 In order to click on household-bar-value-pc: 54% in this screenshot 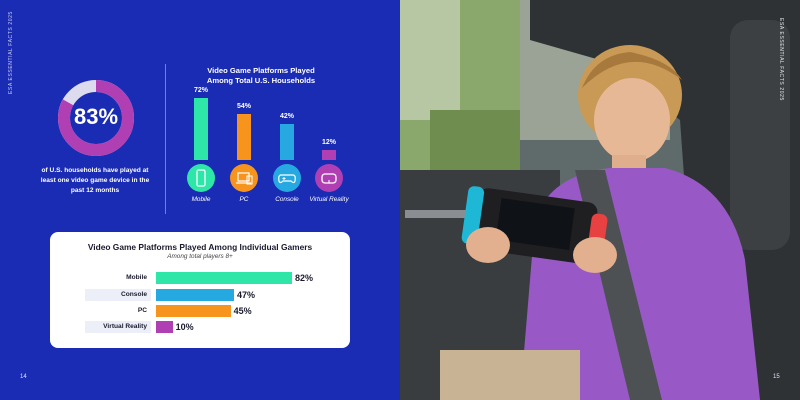, I will do `click(243, 106)`.